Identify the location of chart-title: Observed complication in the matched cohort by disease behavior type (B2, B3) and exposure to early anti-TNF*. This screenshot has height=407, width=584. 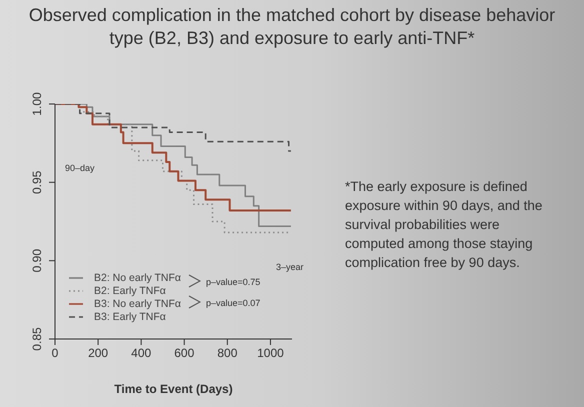
(292, 27).